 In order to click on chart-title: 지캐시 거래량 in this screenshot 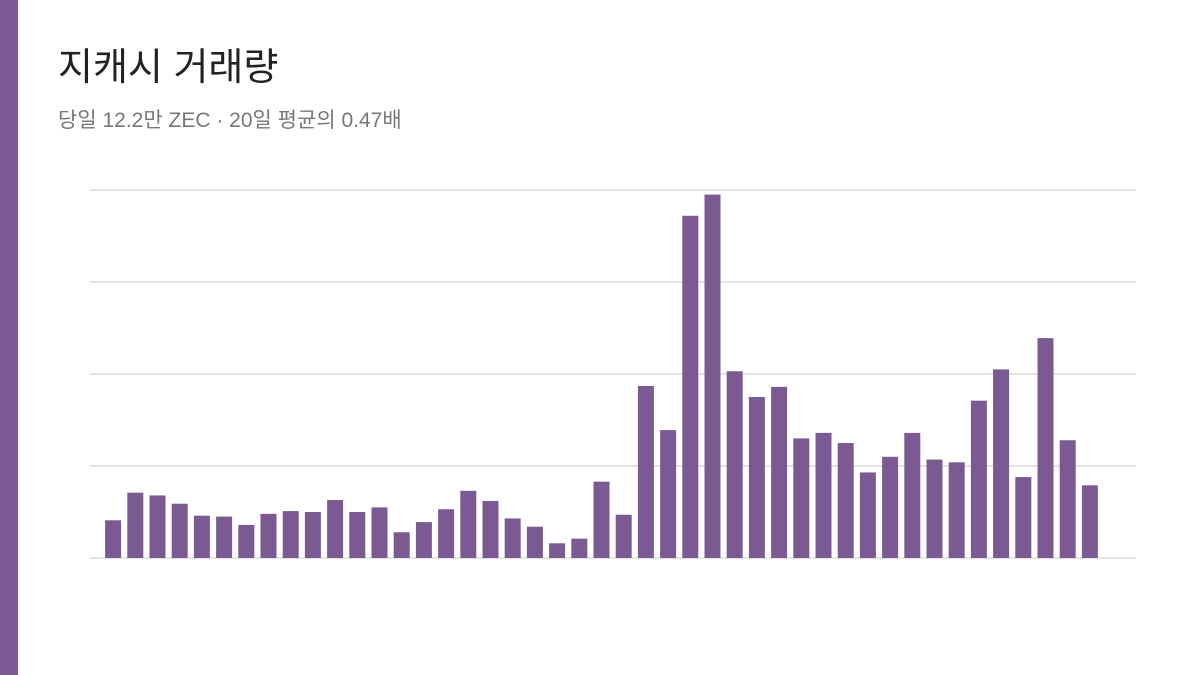, I will do `click(168, 68)`.